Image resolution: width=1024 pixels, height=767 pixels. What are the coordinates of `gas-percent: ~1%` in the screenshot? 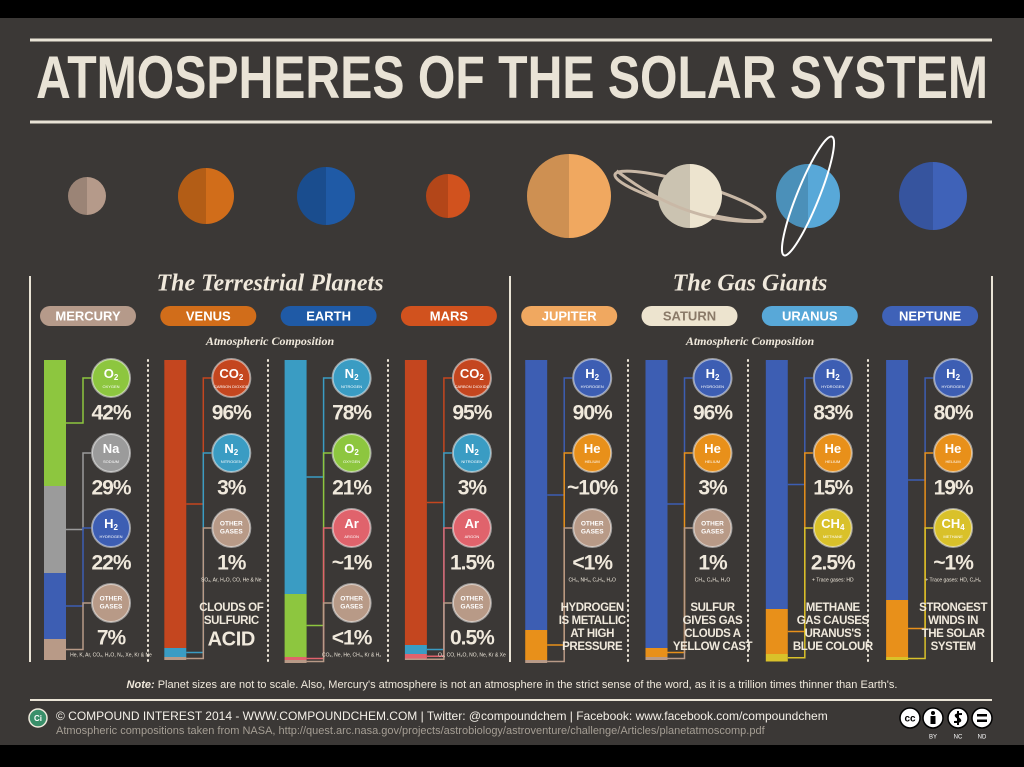 It's located at (352, 563).